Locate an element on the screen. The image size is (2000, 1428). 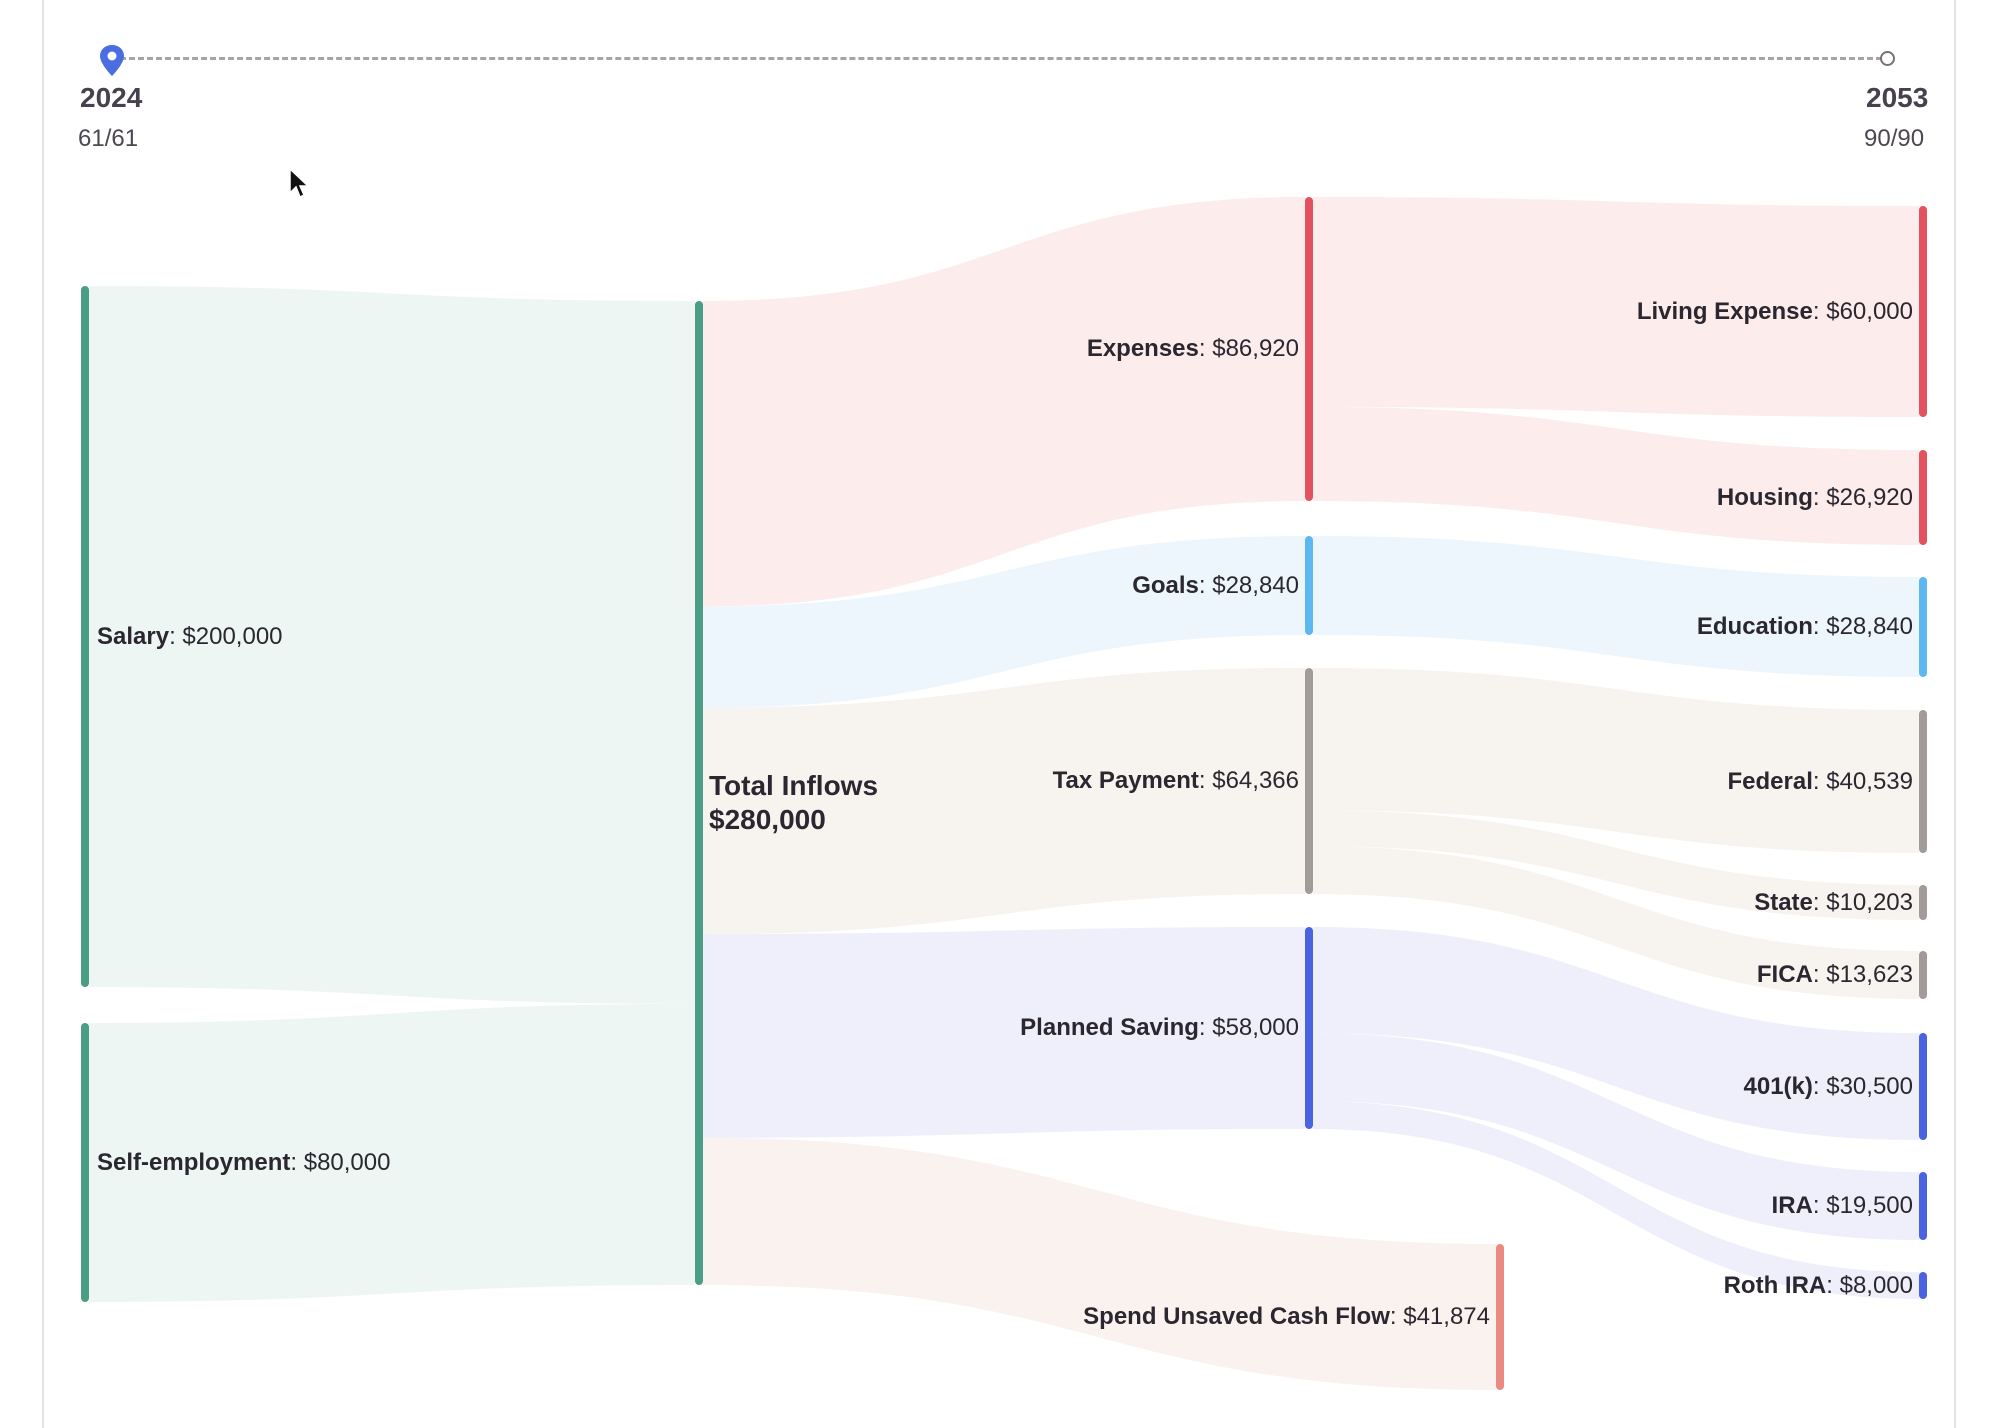
node-value: $64,366 is located at coordinates (1255, 780).